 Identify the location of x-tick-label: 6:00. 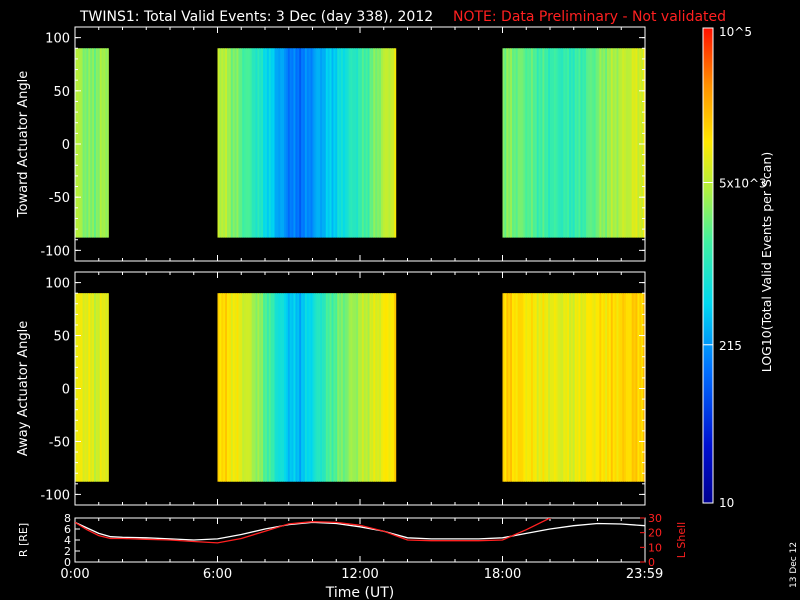
(217, 574).